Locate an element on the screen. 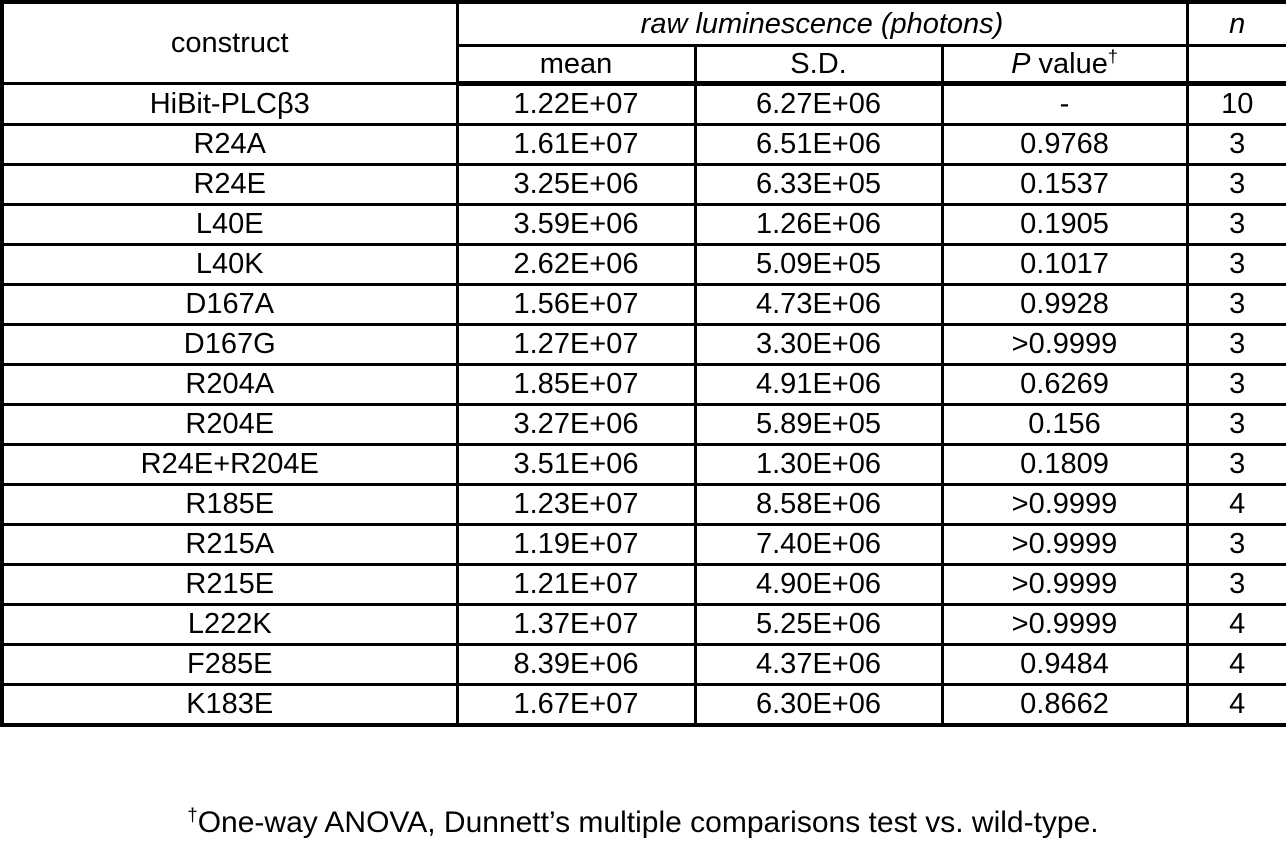  cell-sd: 1.26E+06 is located at coordinates (818, 224).